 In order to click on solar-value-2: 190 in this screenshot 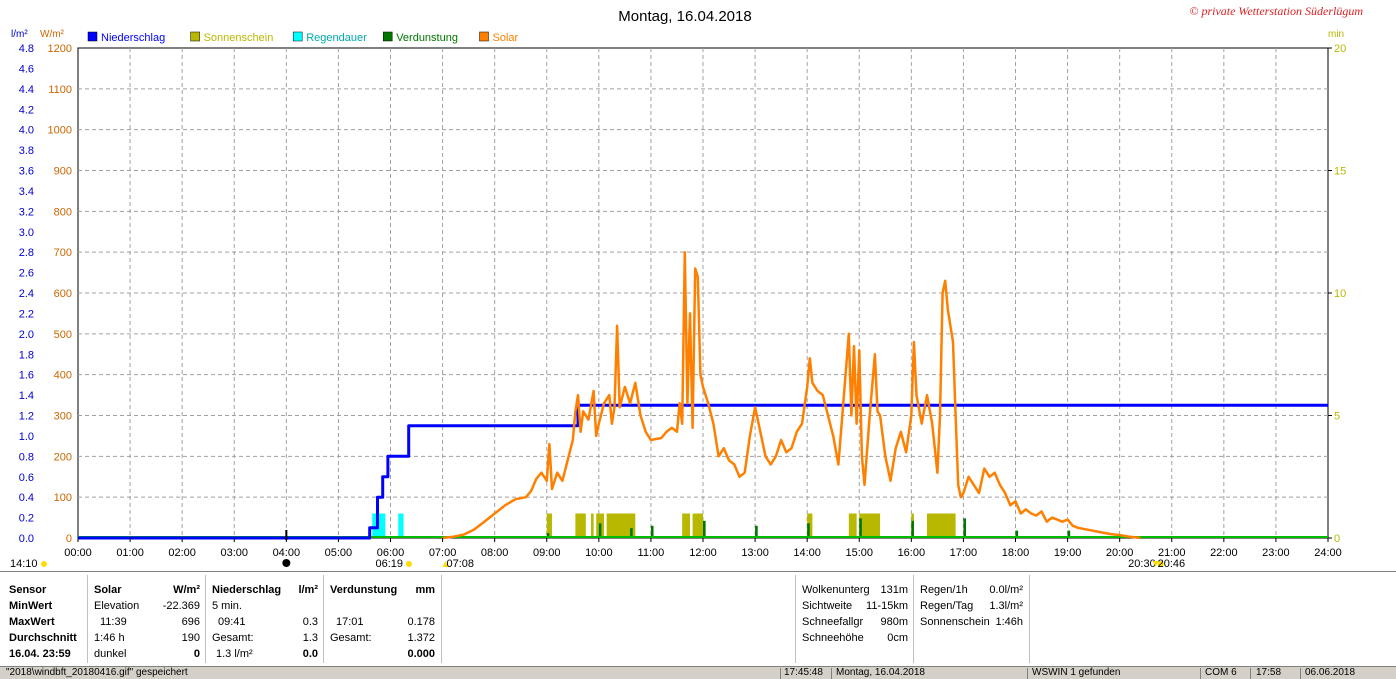, I will do `click(190, 638)`.